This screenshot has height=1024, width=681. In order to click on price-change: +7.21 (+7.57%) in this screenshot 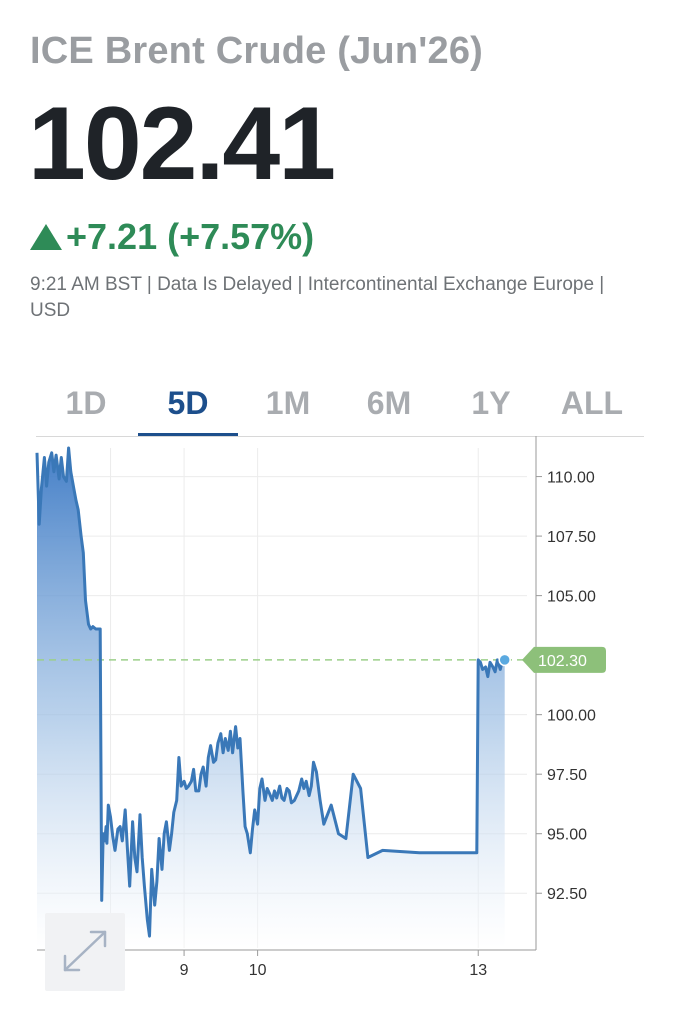, I will do `click(172, 237)`.